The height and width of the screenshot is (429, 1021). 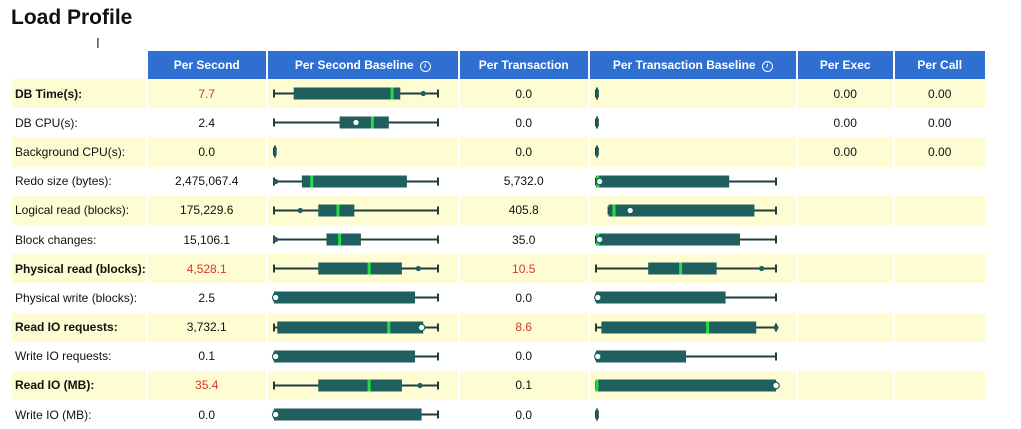 What do you see at coordinates (498, 152) in the screenshot?
I see `table-row: Background CPU(s): 0.0 0.0 0.00 0.00` at bounding box center [498, 152].